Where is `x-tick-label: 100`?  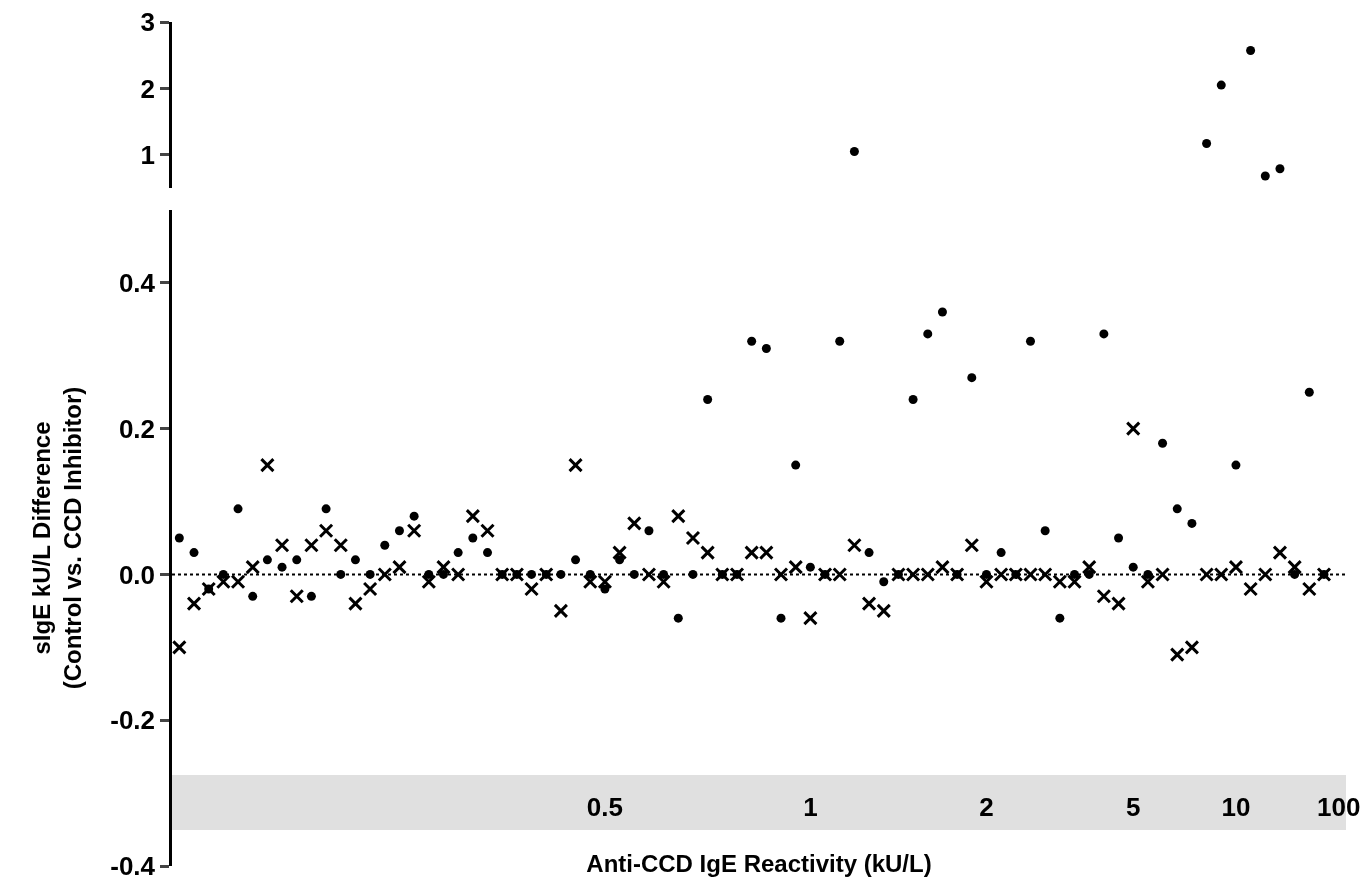
x-tick-label: 100 is located at coordinates (1338, 806).